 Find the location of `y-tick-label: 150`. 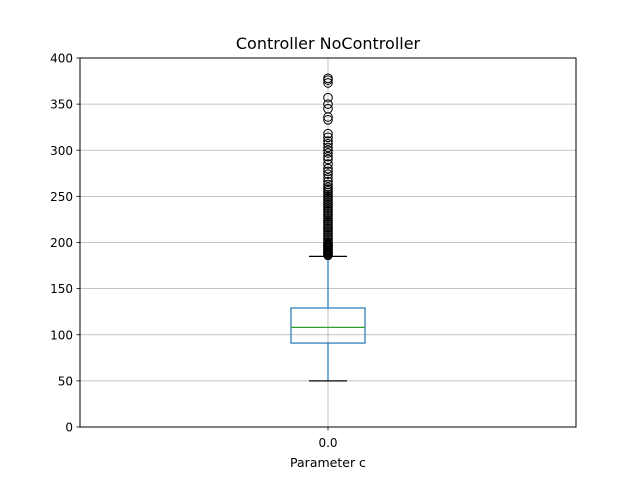

y-tick-label: 150 is located at coordinates (61, 289).